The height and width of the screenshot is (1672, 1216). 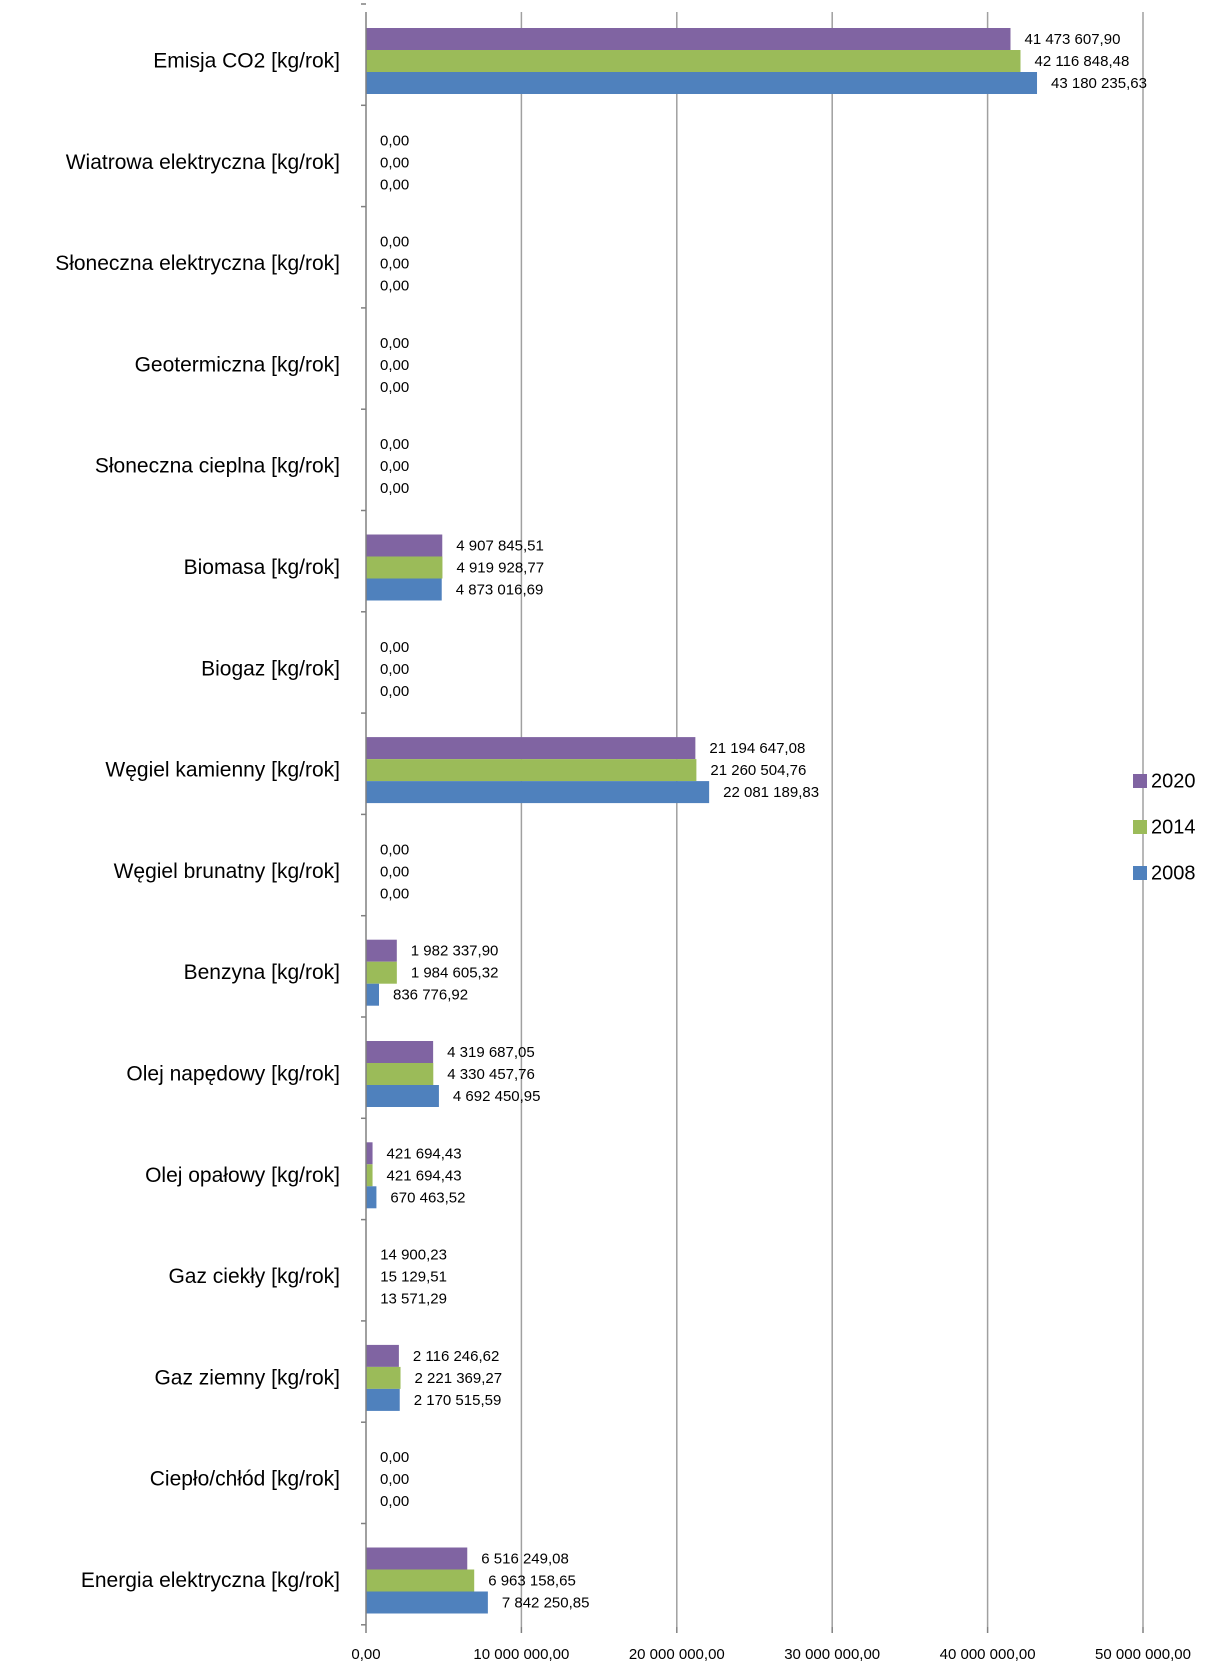 I want to click on category-label: Emisja CO2 [kg/rok], so click(x=246, y=61).